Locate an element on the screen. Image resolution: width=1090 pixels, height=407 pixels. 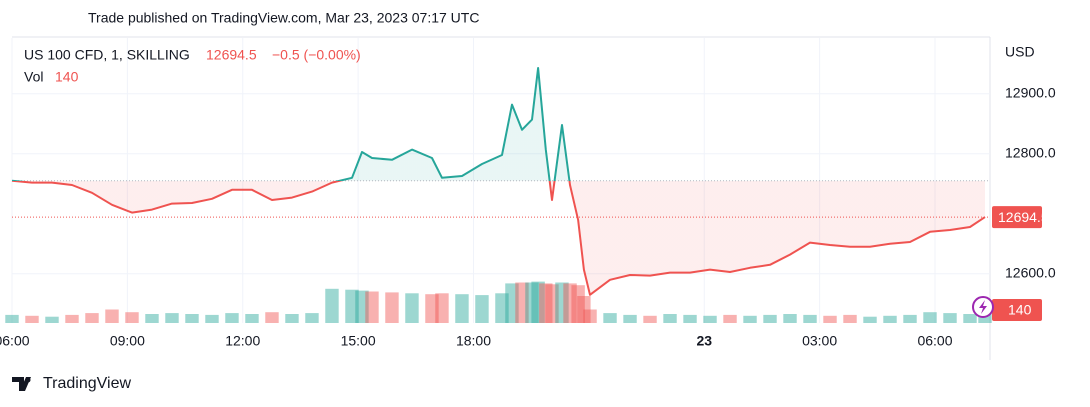
y-tick-label: 12800.0 is located at coordinates (1030, 153).